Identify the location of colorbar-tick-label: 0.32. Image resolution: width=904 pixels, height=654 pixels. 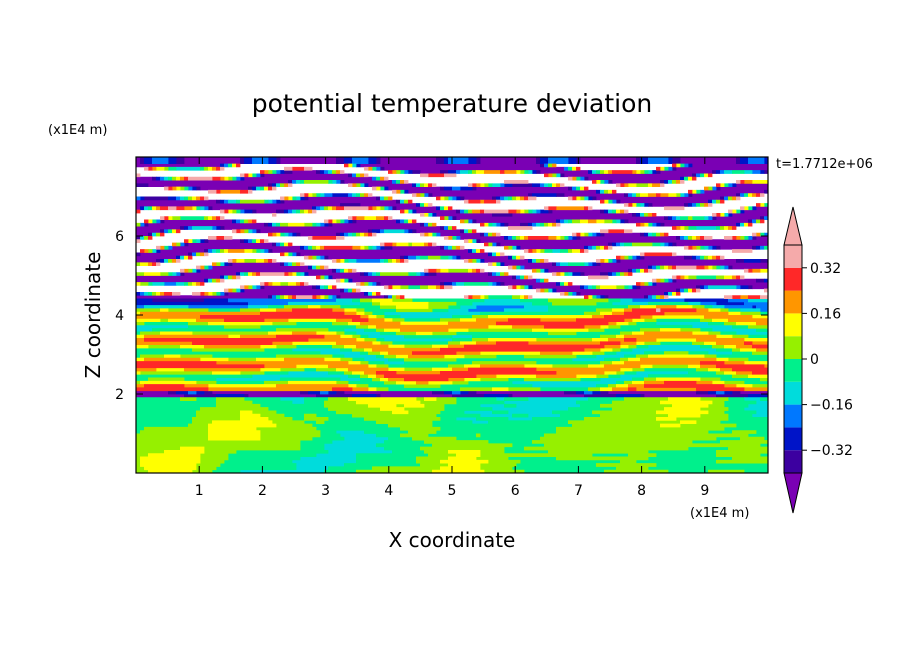
(825, 269).